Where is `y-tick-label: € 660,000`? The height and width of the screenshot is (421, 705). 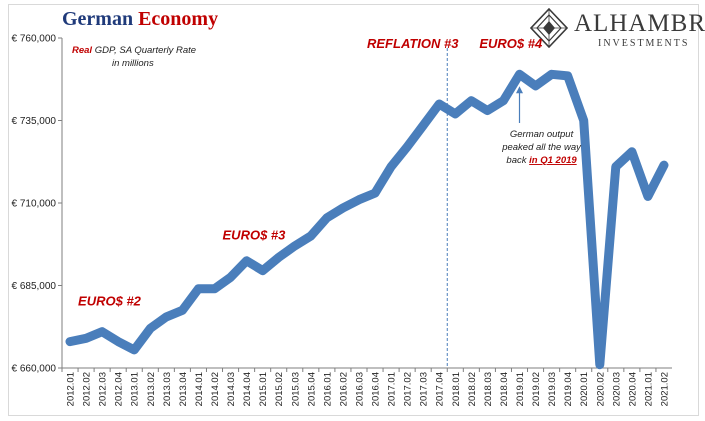
y-tick-label: € 660,000 is located at coordinates (34, 369).